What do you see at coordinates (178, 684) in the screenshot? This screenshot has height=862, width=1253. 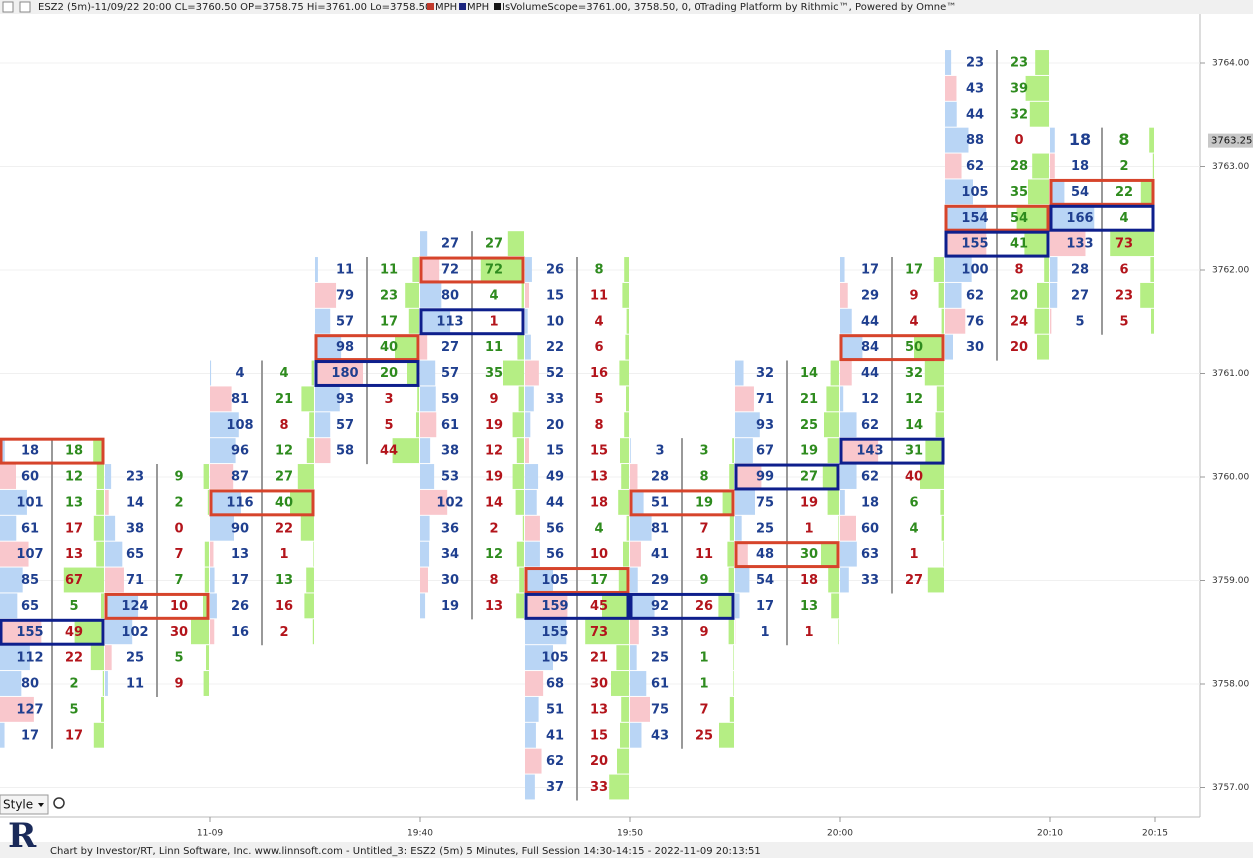 I see `ask-volume: 9` at bounding box center [178, 684].